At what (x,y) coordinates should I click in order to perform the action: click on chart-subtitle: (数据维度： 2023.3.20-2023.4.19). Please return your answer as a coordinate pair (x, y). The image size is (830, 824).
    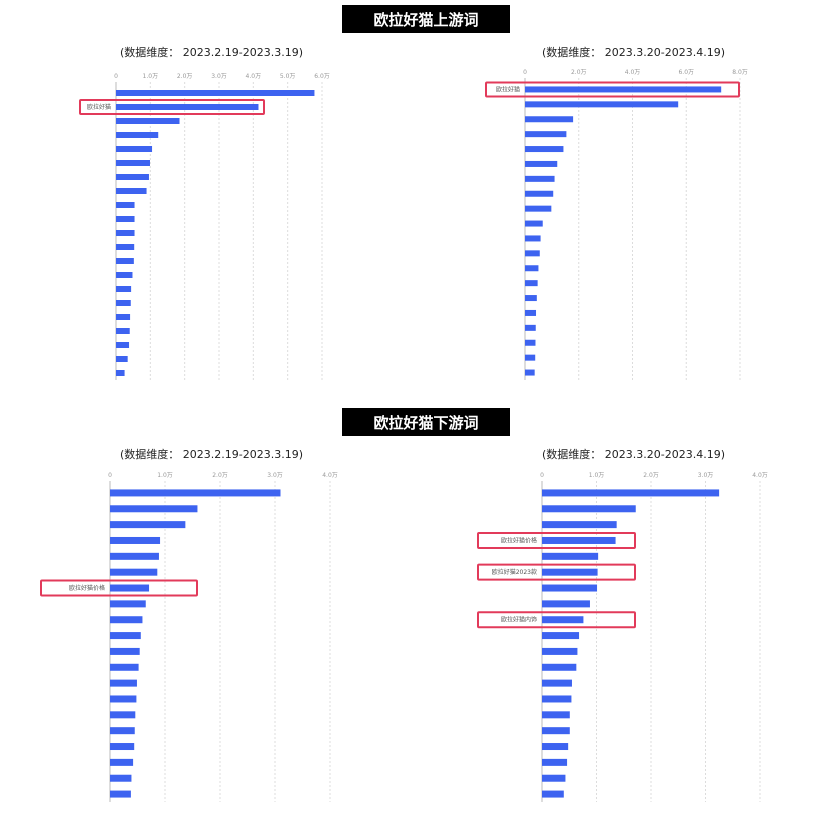
    Looking at the image, I should click on (634, 52).